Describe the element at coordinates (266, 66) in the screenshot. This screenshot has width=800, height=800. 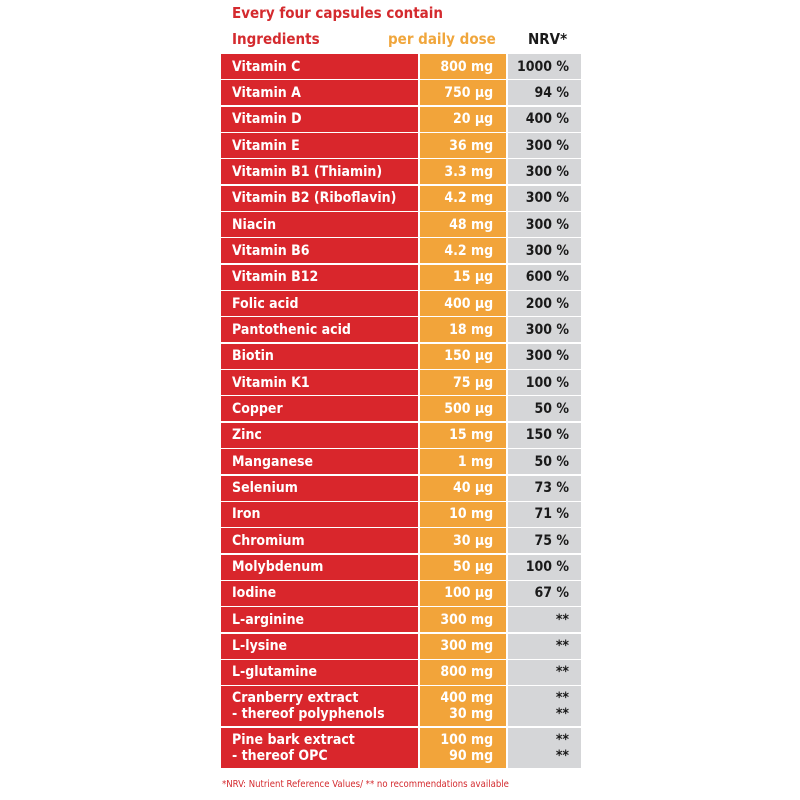
I see `ingredient-name: Vitamin C` at that location.